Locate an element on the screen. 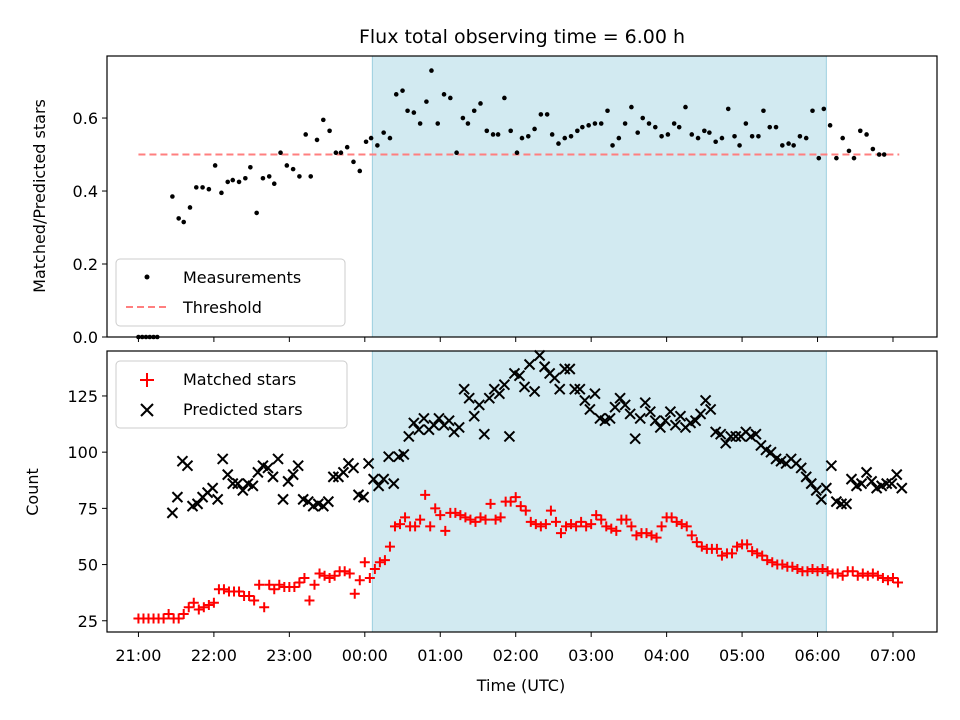 The image size is (960, 720). bottom-y-axis-label: Count is located at coordinates (32, 492).